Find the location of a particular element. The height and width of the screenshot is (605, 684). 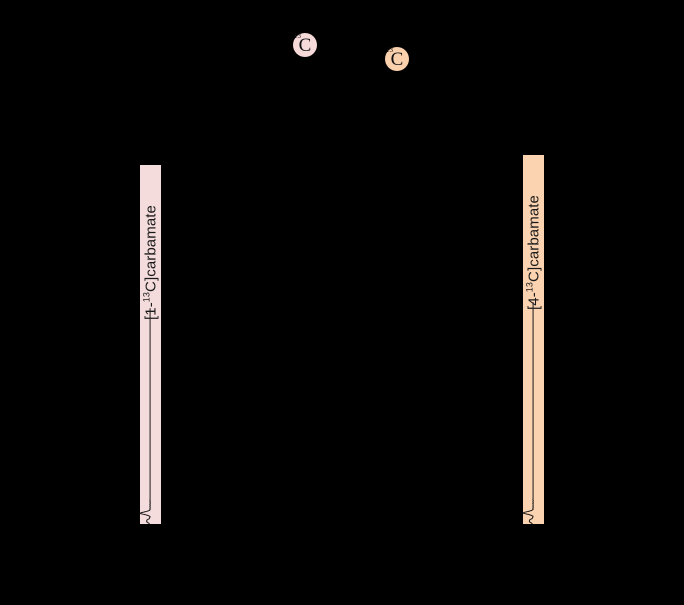

carbon-4-mass-number: 13 is located at coordinates (389, 50).